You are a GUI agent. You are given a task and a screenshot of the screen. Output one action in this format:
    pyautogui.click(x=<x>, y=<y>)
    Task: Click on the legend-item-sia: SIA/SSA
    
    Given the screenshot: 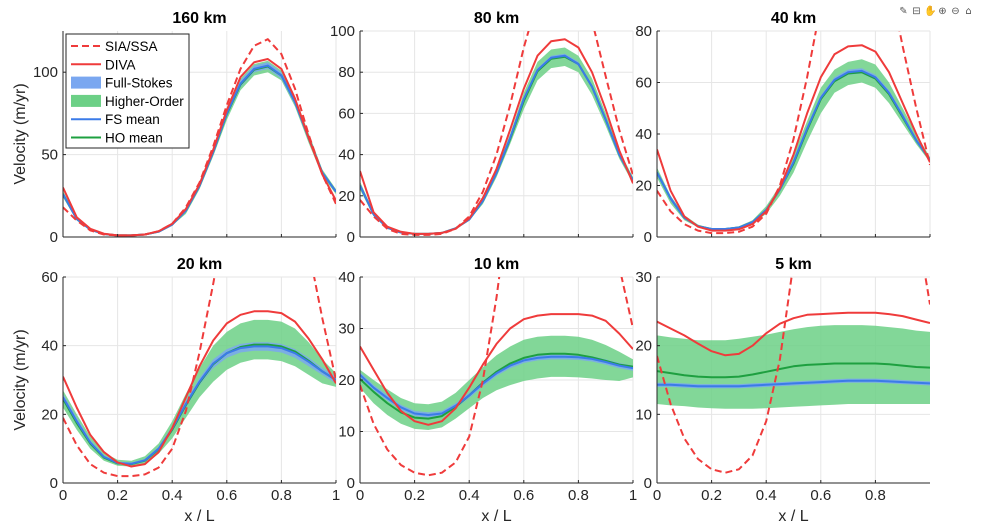 What is the action you would take?
    pyautogui.click(x=114, y=46)
    